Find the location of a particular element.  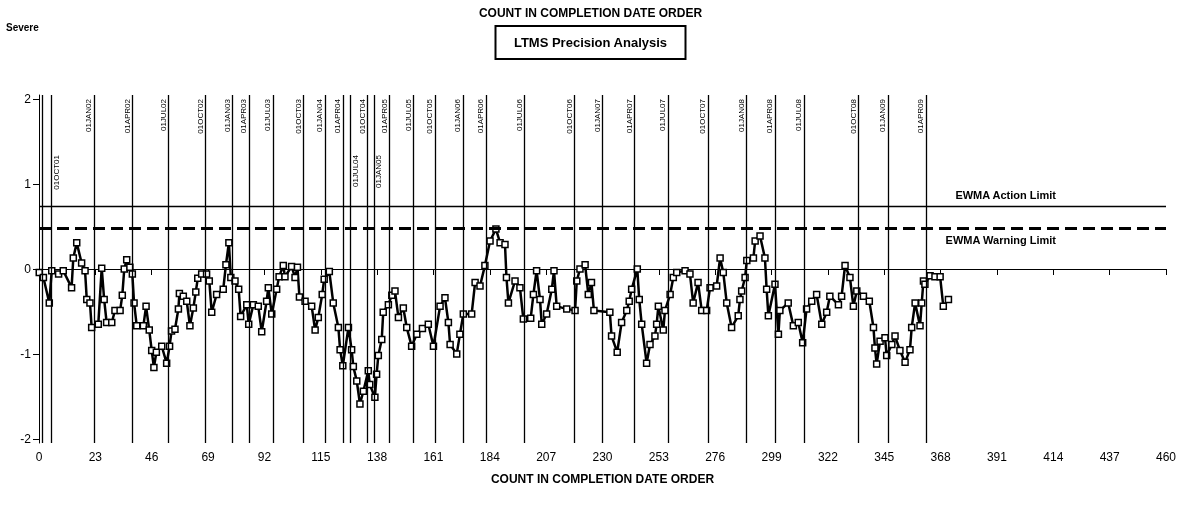

x-tick-label: 161 is located at coordinates (433, 457).